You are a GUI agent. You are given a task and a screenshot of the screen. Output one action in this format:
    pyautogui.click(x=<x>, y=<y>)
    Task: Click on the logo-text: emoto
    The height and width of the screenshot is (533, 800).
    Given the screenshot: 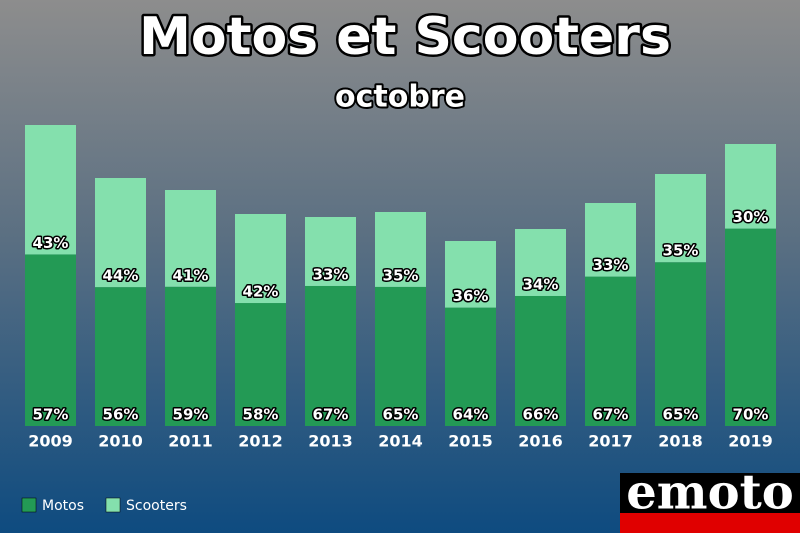 What is the action you would take?
    pyautogui.click(x=710, y=493)
    